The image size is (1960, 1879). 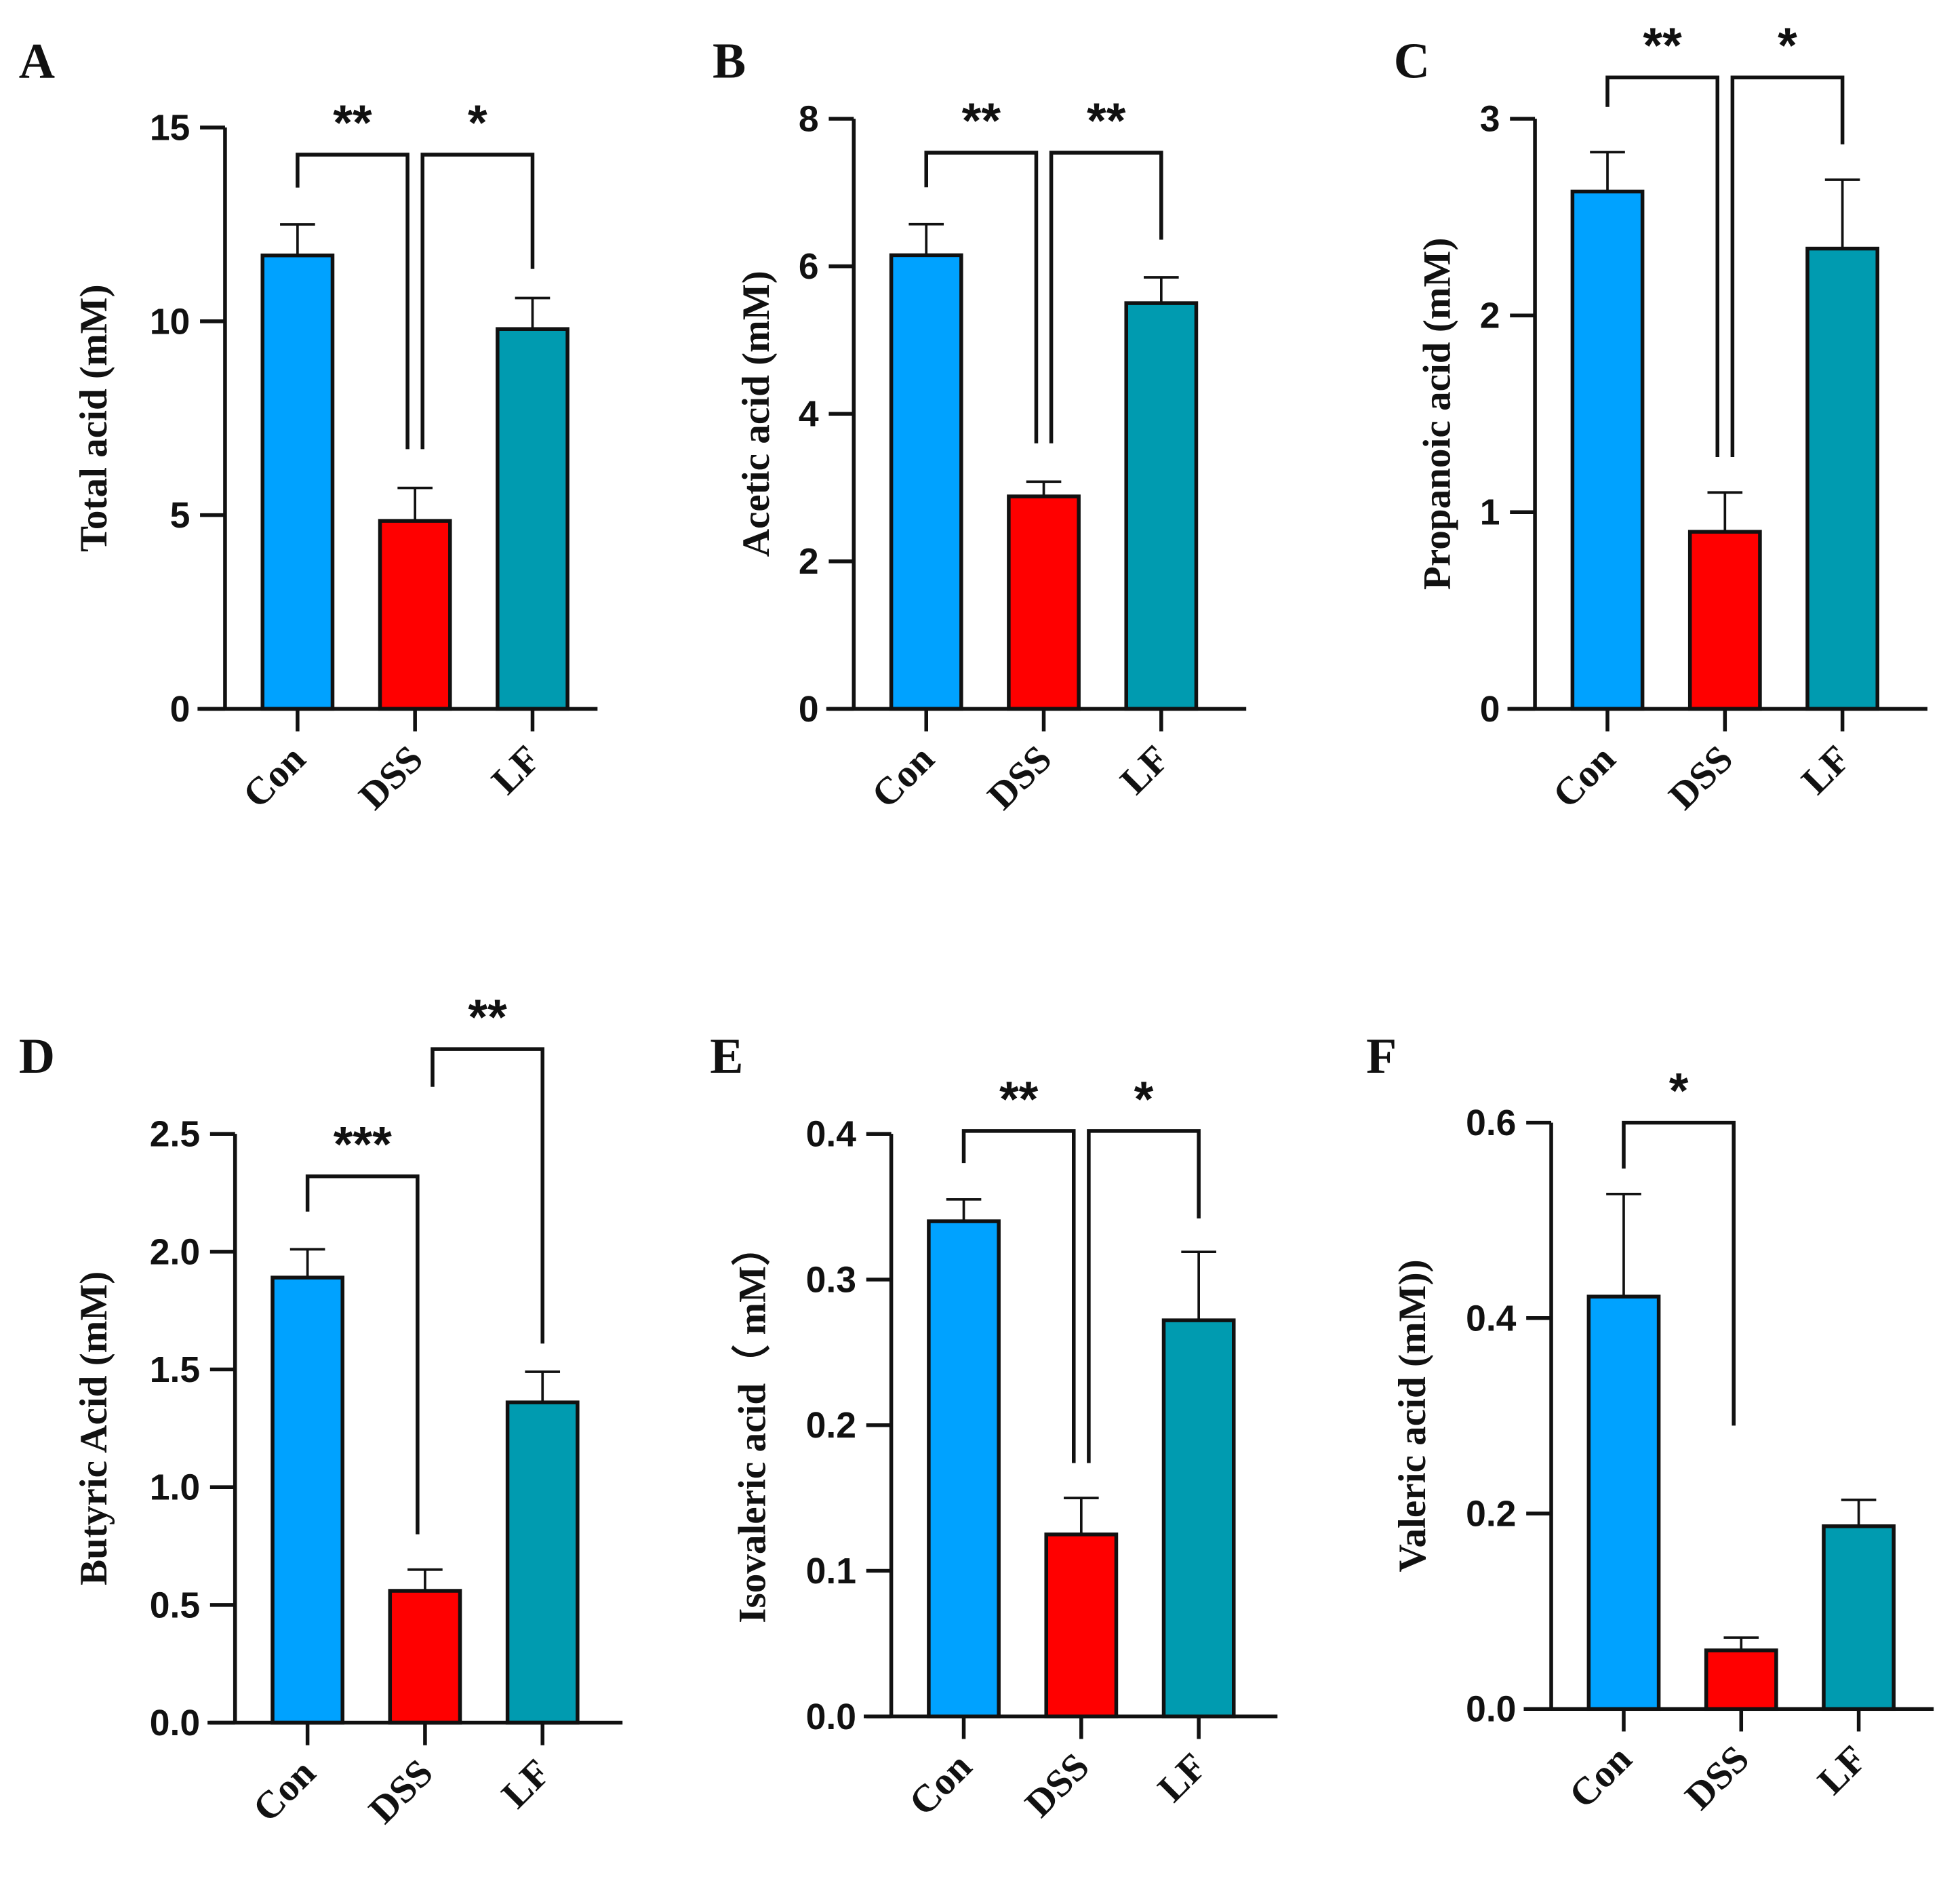 What do you see at coordinates (809, 267) in the screenshot?
I see `y-tick-label: 6` at bounding box center [809, 267].